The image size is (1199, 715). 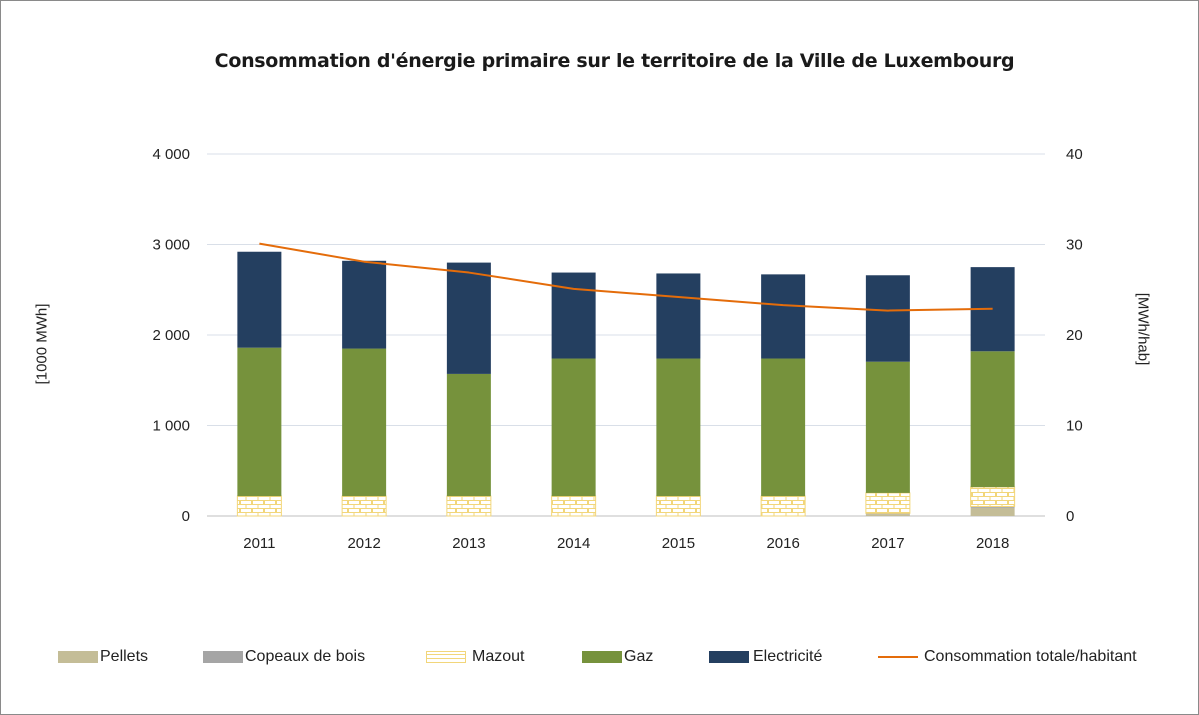 I want to click on y-tick-label: 2 000, so click(x=171, y=335).